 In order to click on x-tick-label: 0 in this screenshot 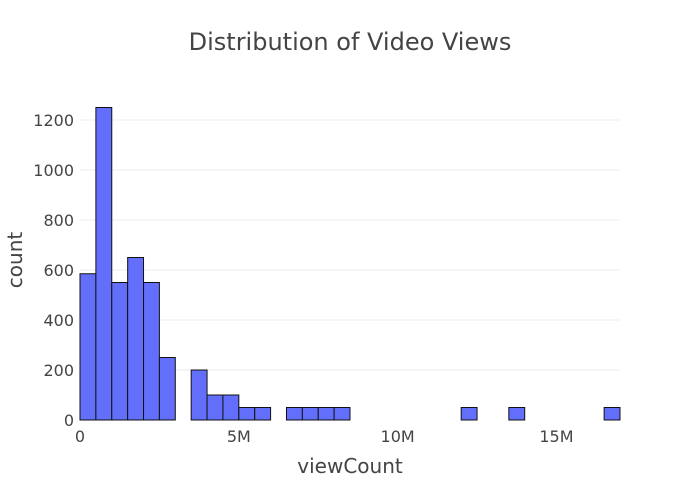, I will do `click(80, 436)`.